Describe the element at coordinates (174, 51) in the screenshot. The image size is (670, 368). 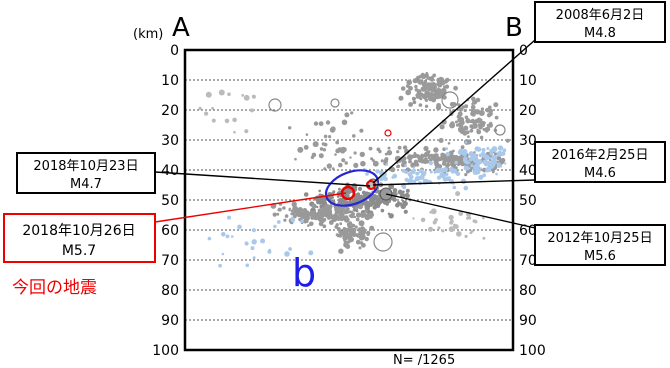
I see `depth-tick-label: 0` at that location.